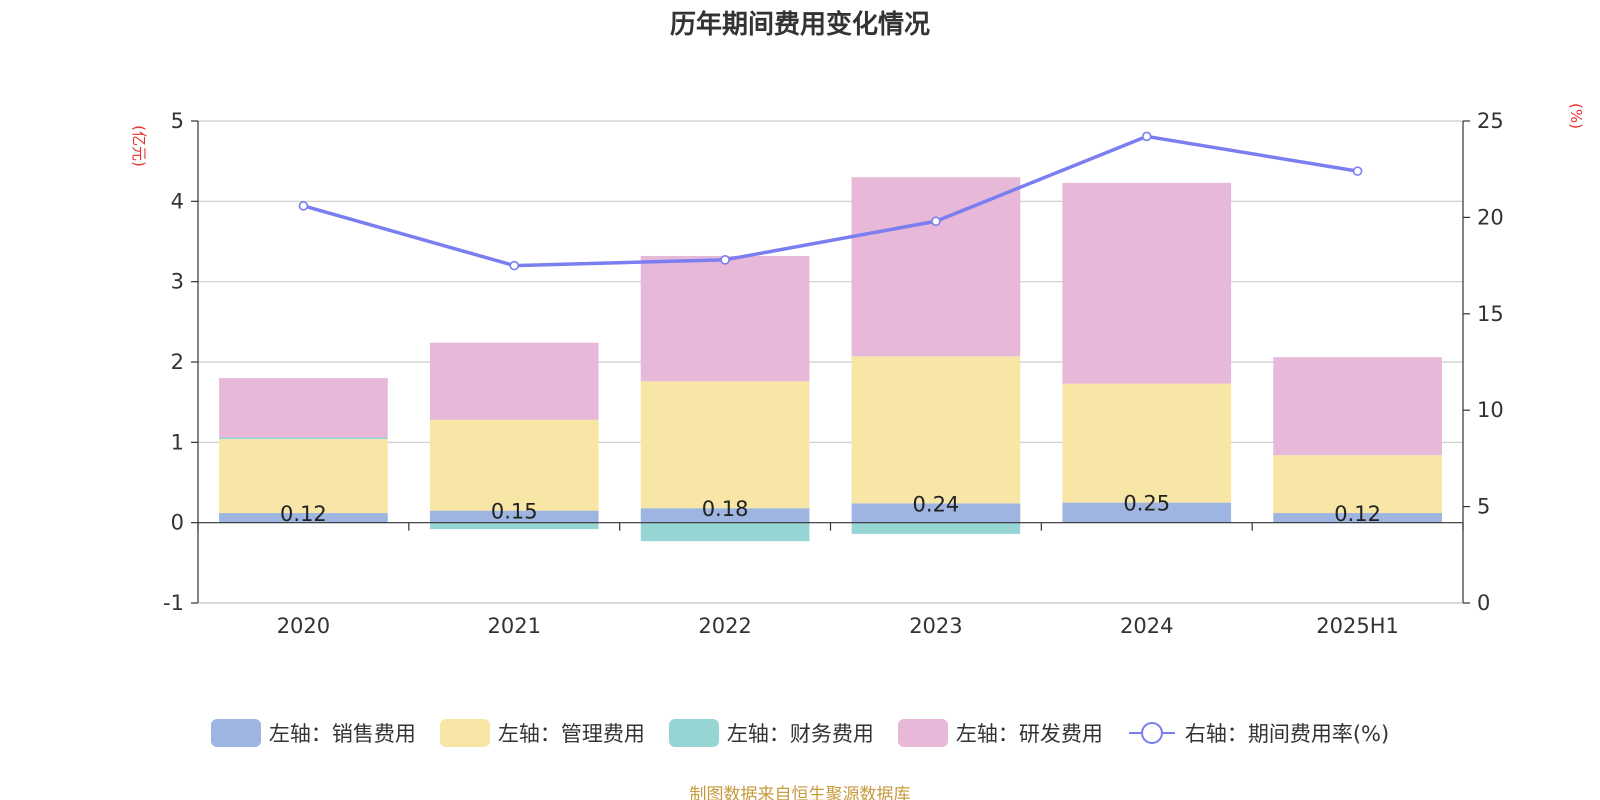 Image resolution: width=1600 pixels, height=800 pixels. I want to click on legend-swatch-sales, so click(235, 733).